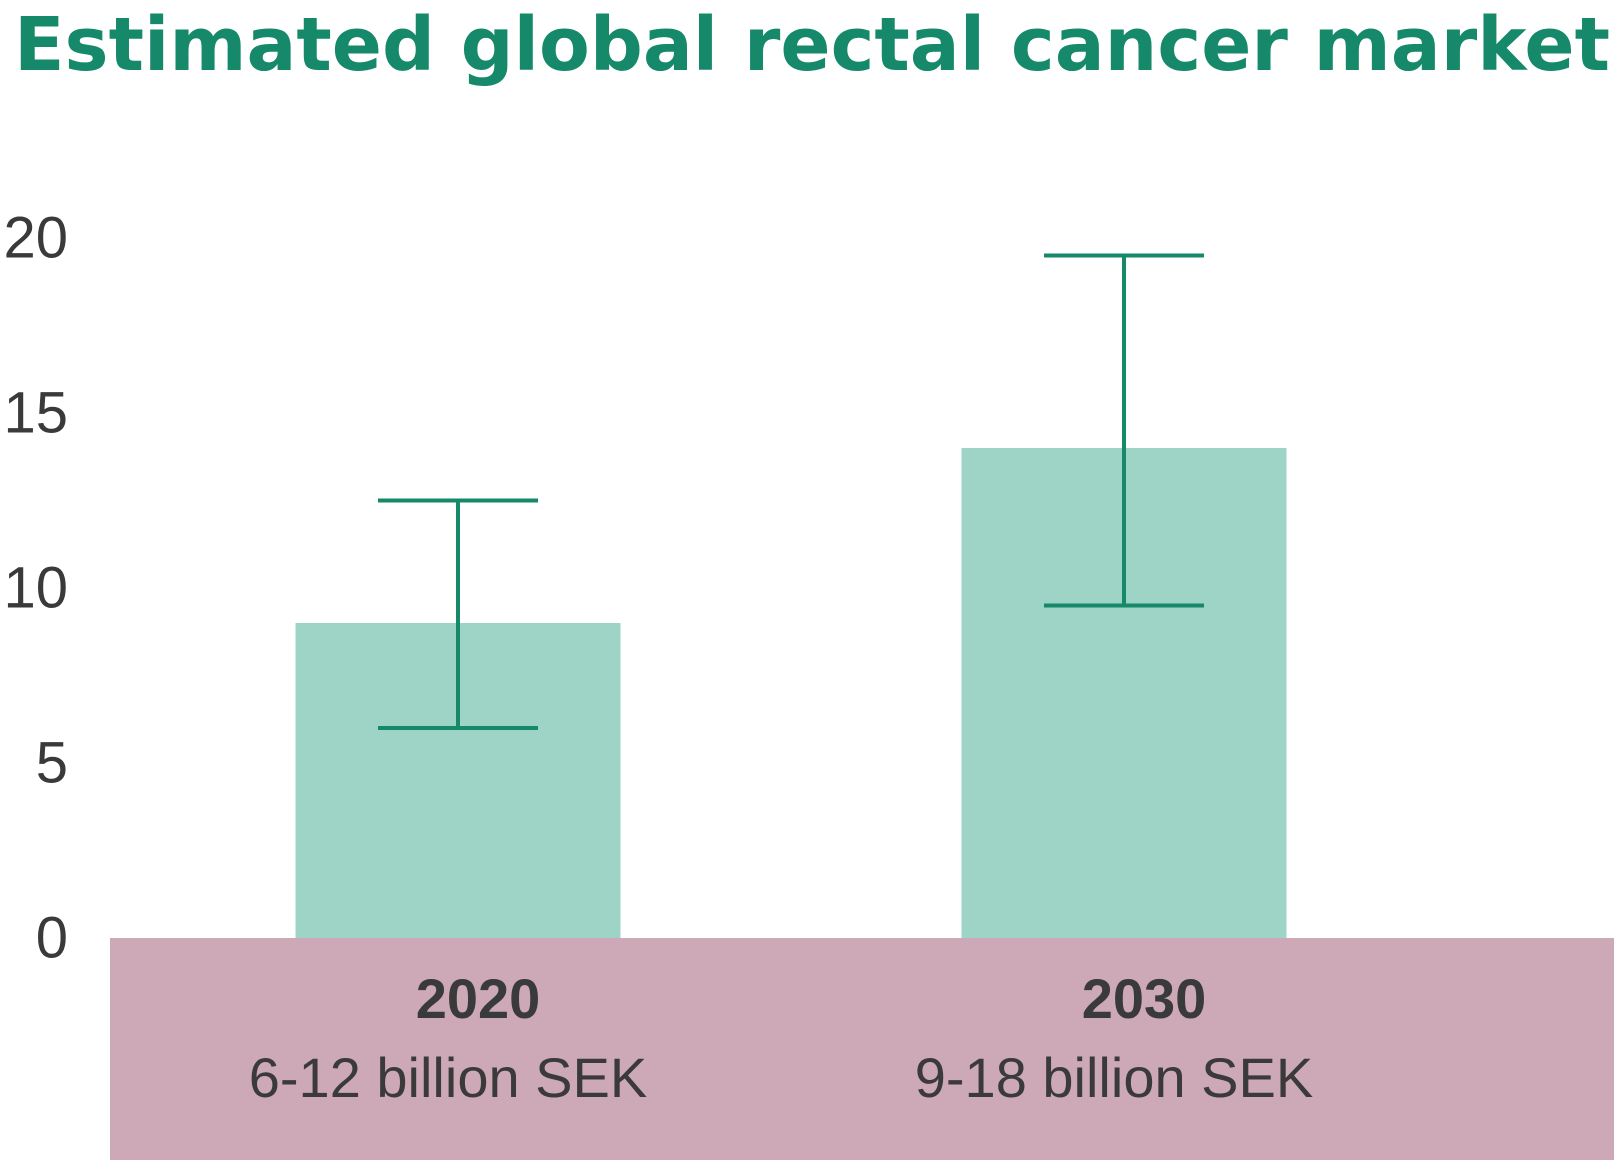  What do you see at coordinates (478, 998) in the screenshot?
I see `category-label-2020: 2020` at bounding box center [478, 998].